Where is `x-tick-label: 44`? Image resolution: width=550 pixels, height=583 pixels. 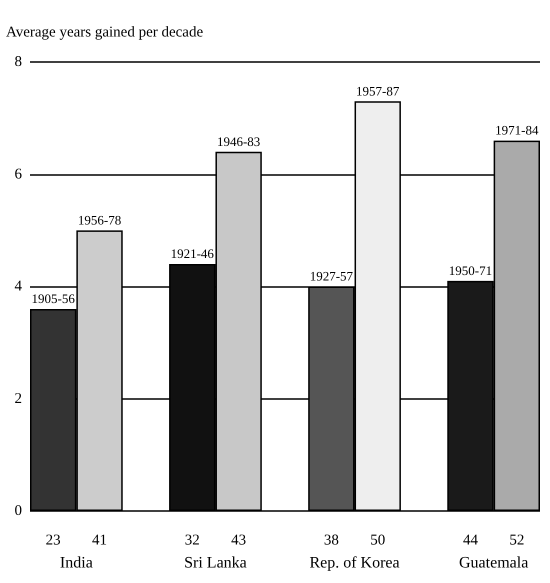
x-tick-label: 44 is located at coordinates (470, 540).